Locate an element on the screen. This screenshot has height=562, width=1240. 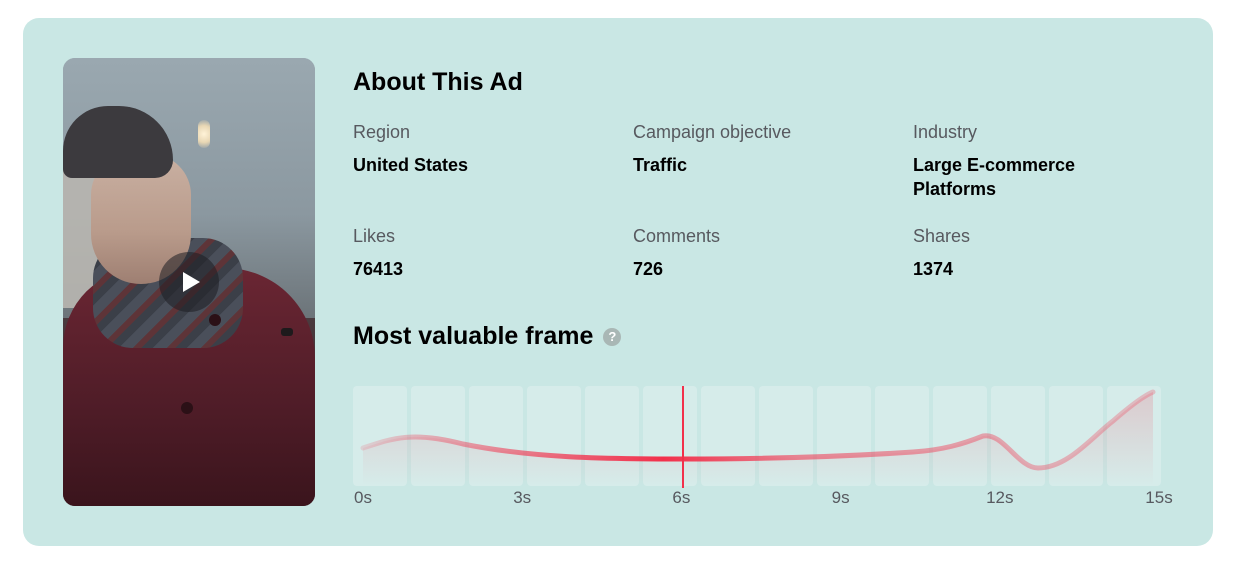
shares-field: Shares 1374 is located at coordinates (1033, 253).